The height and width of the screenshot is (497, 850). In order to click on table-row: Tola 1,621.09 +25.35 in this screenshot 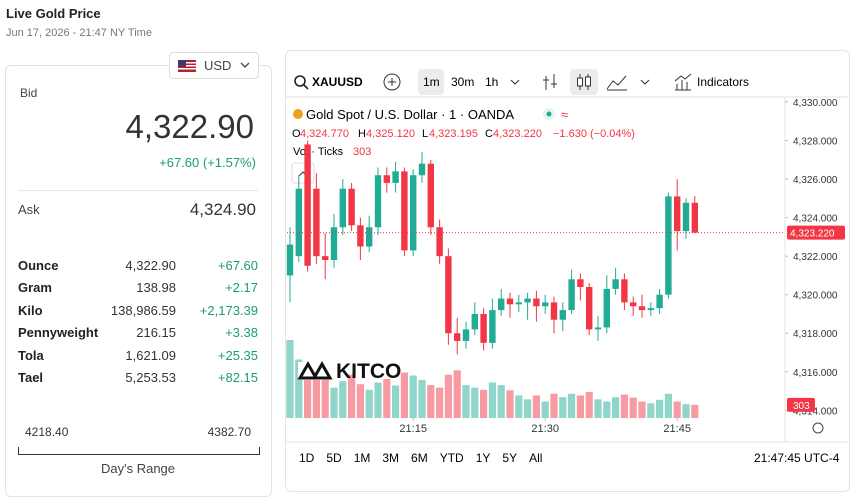, I will do `click(138, 358)`.